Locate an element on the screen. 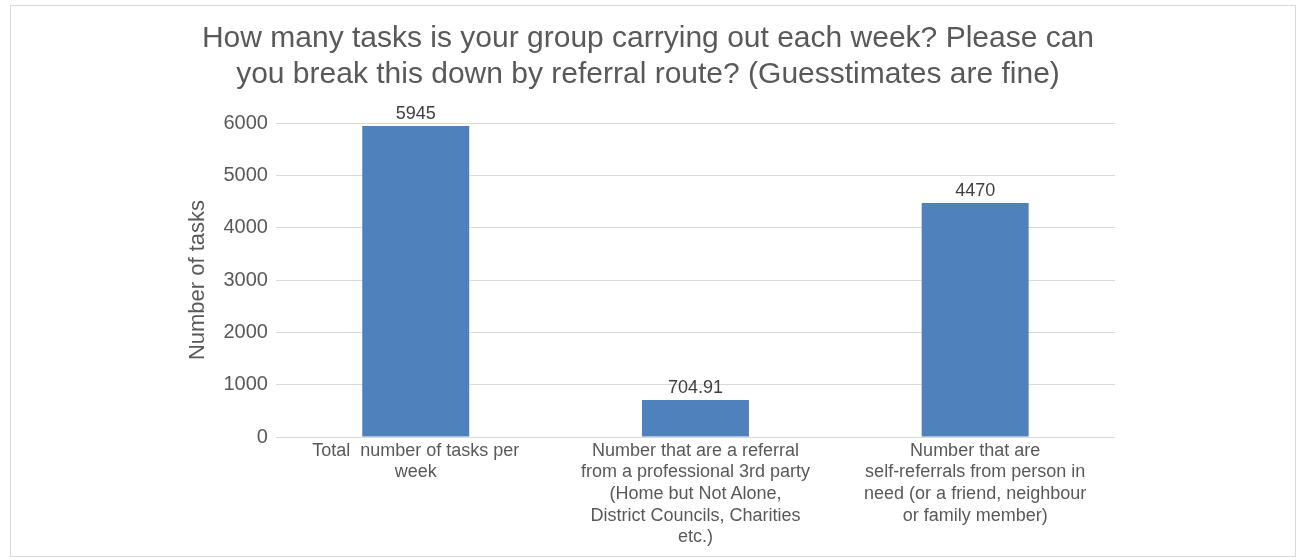 The height and width of the screenshot is (560, 1304). y-tick-label: 4000 is located at coordinates (245, 226).